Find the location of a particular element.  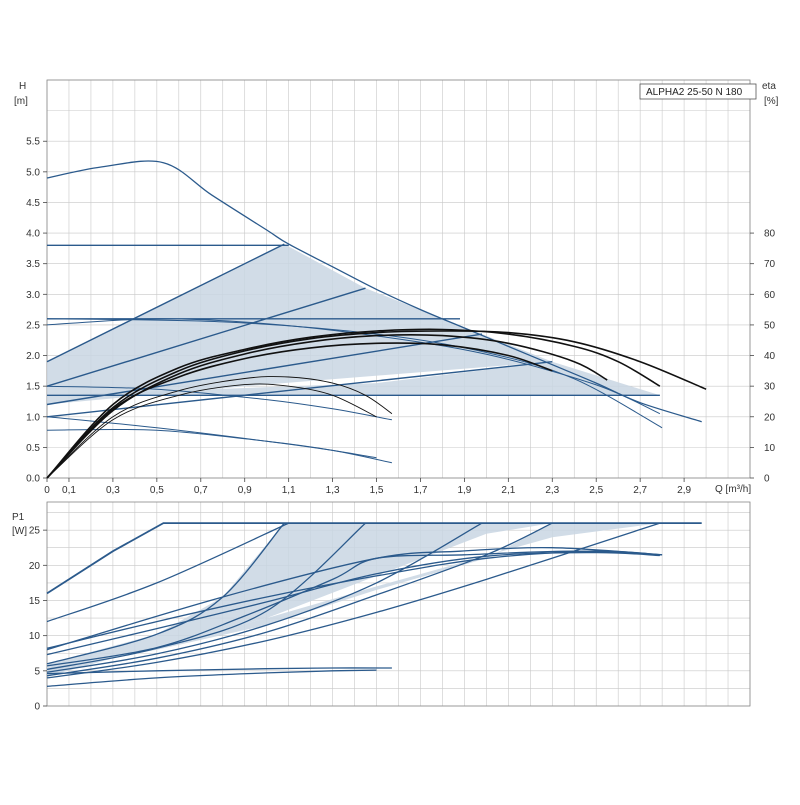

efficiency-y-tick-label: 30 is located at coordinates (770, 387).